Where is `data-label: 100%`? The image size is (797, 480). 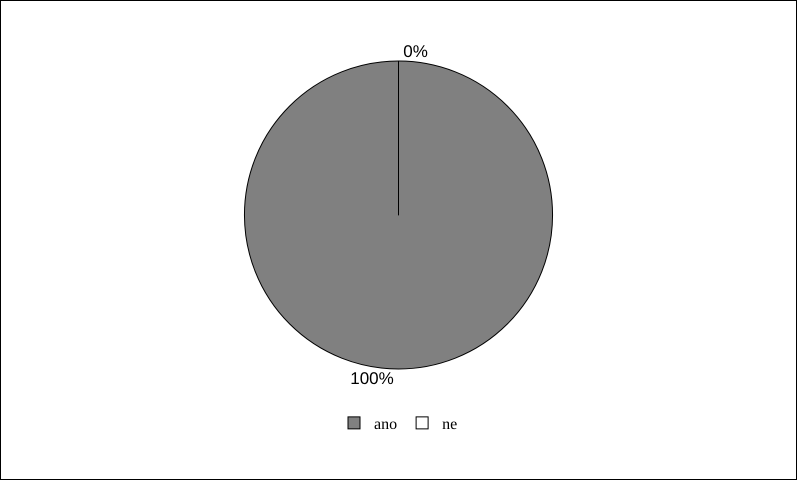
data-label: 100% is located at coordinates (372, 378).